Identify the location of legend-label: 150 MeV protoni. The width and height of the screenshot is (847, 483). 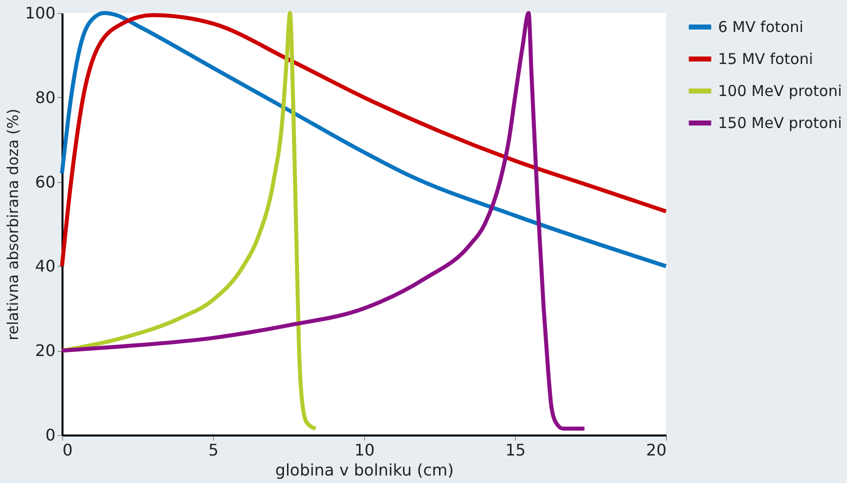
(780, 123).